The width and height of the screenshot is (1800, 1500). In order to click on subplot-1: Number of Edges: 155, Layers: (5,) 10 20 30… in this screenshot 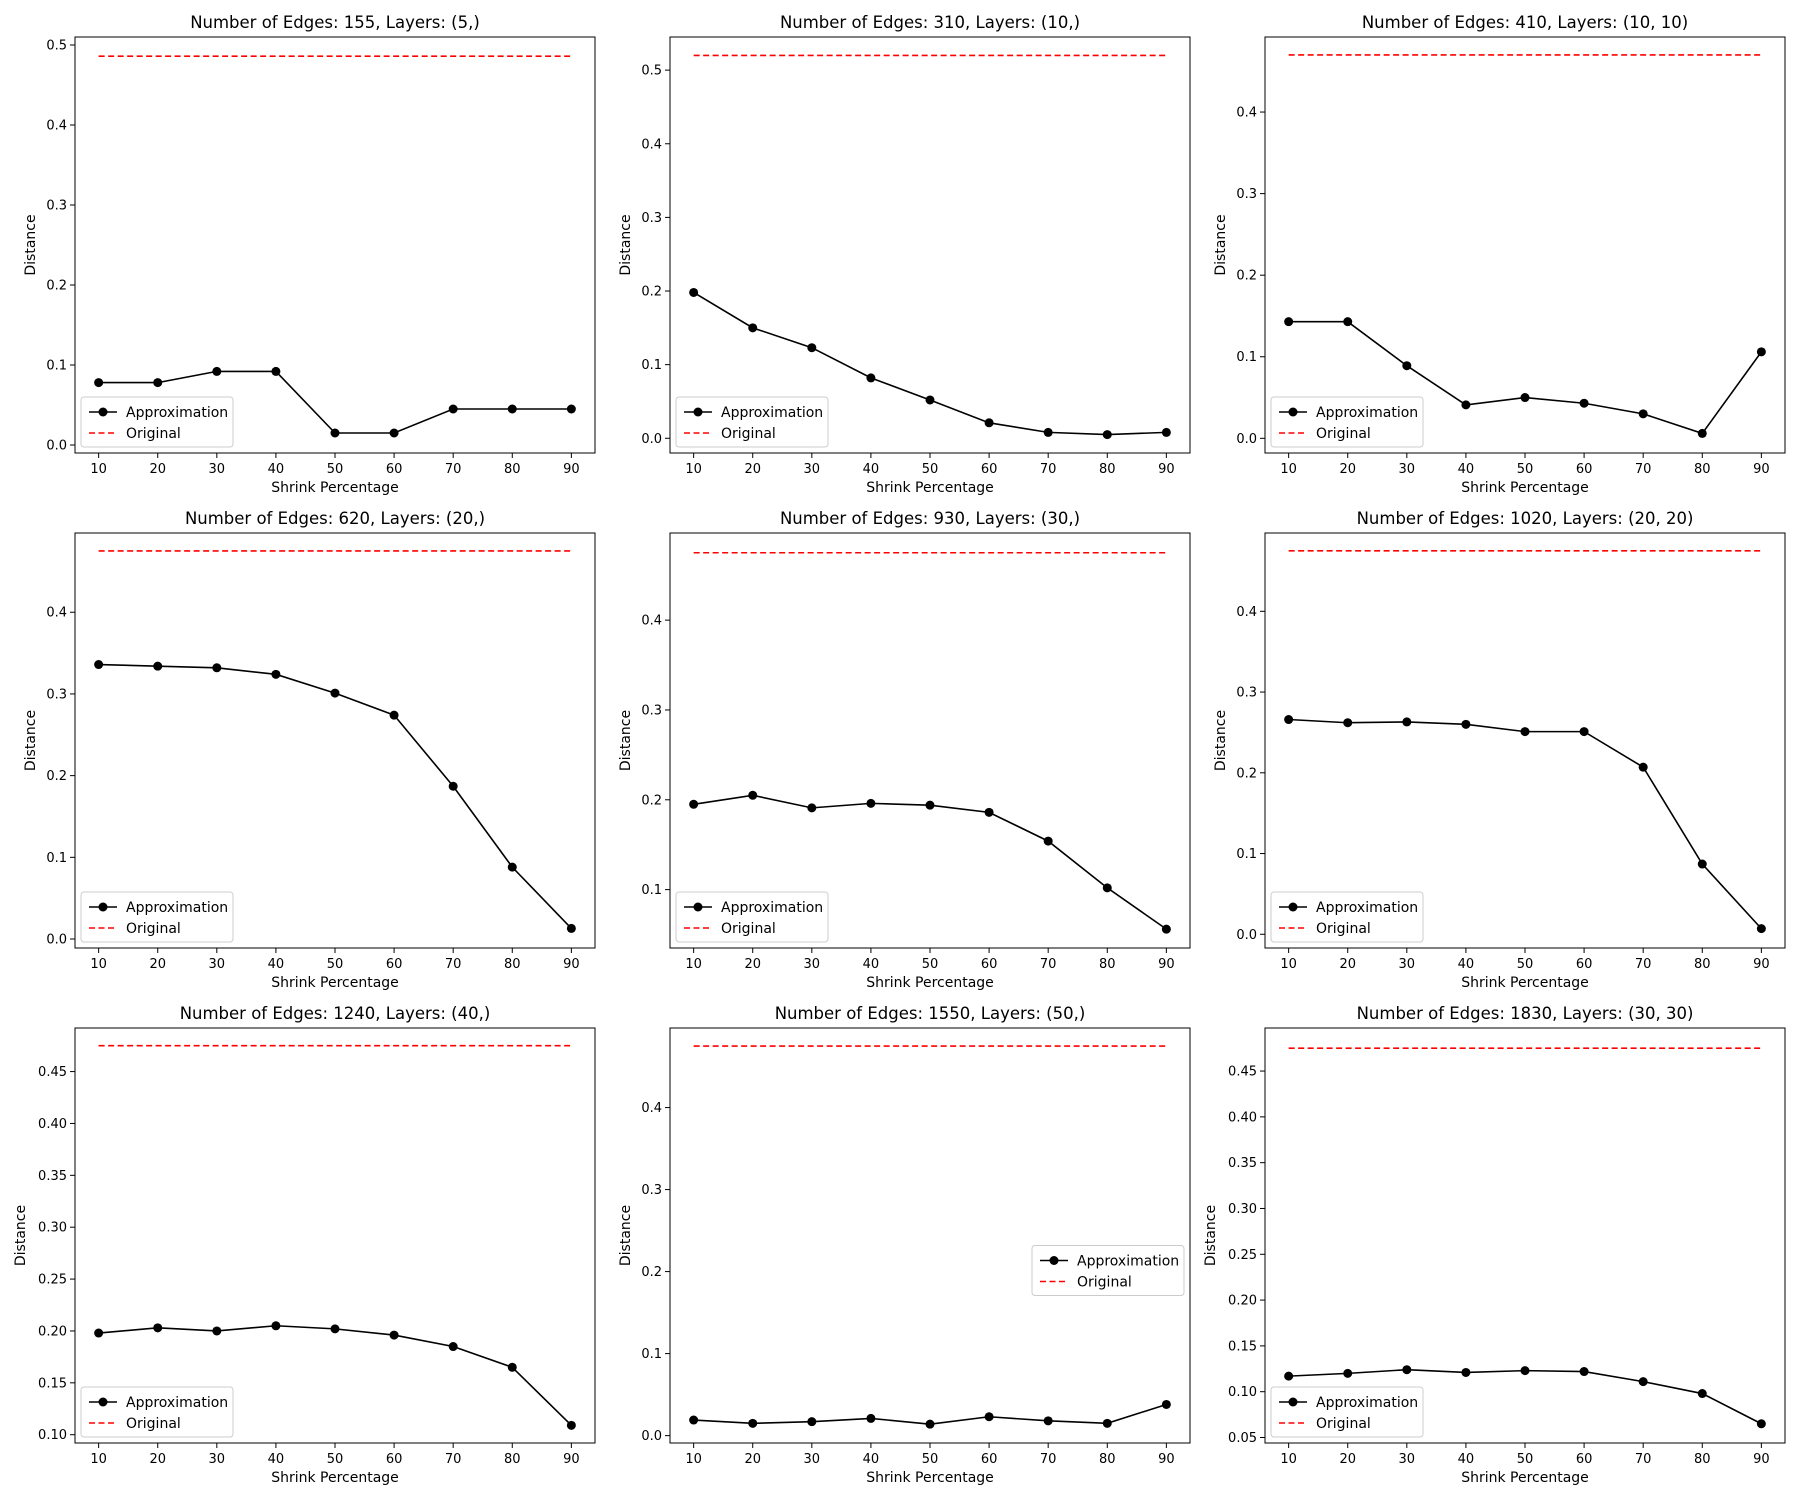, I will do `click(309, 254)`.